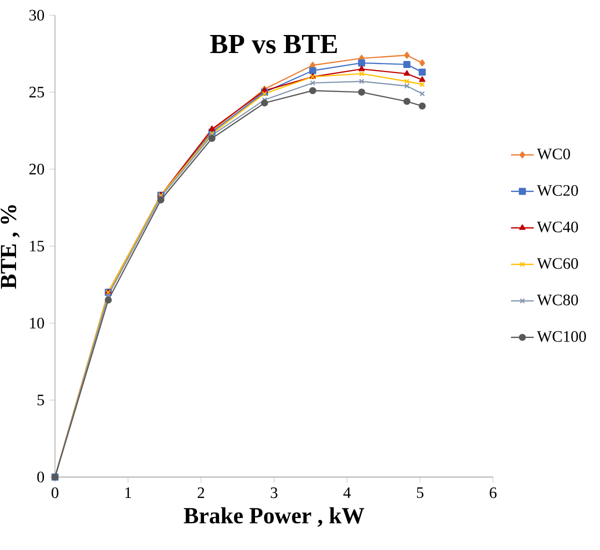 The width and height of the screenshot is (600, 550). Describe the element at coordinates (420, 492) in the screenshot. I see `x-tick-label: 5` at that location.